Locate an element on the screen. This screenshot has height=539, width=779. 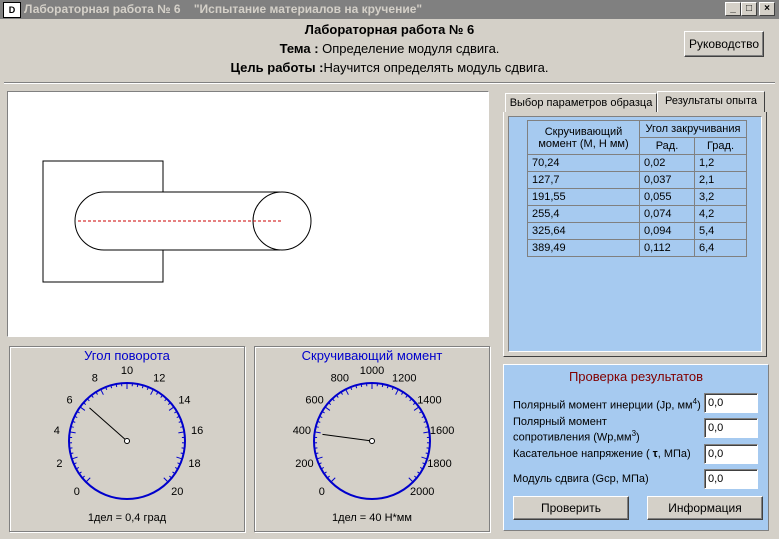
moment-gauge-tick-label: 600 is located at coordinates (314, 400).